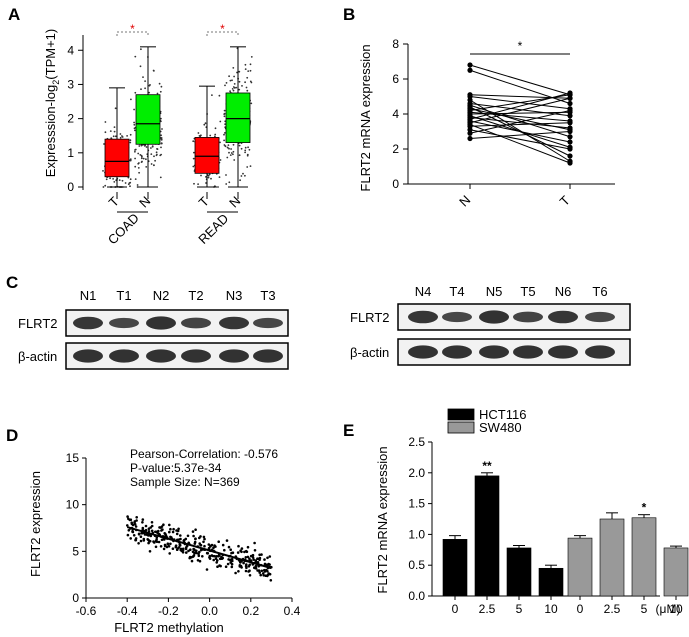  I want to click on panel-d-fit-line, so click(199, 548).